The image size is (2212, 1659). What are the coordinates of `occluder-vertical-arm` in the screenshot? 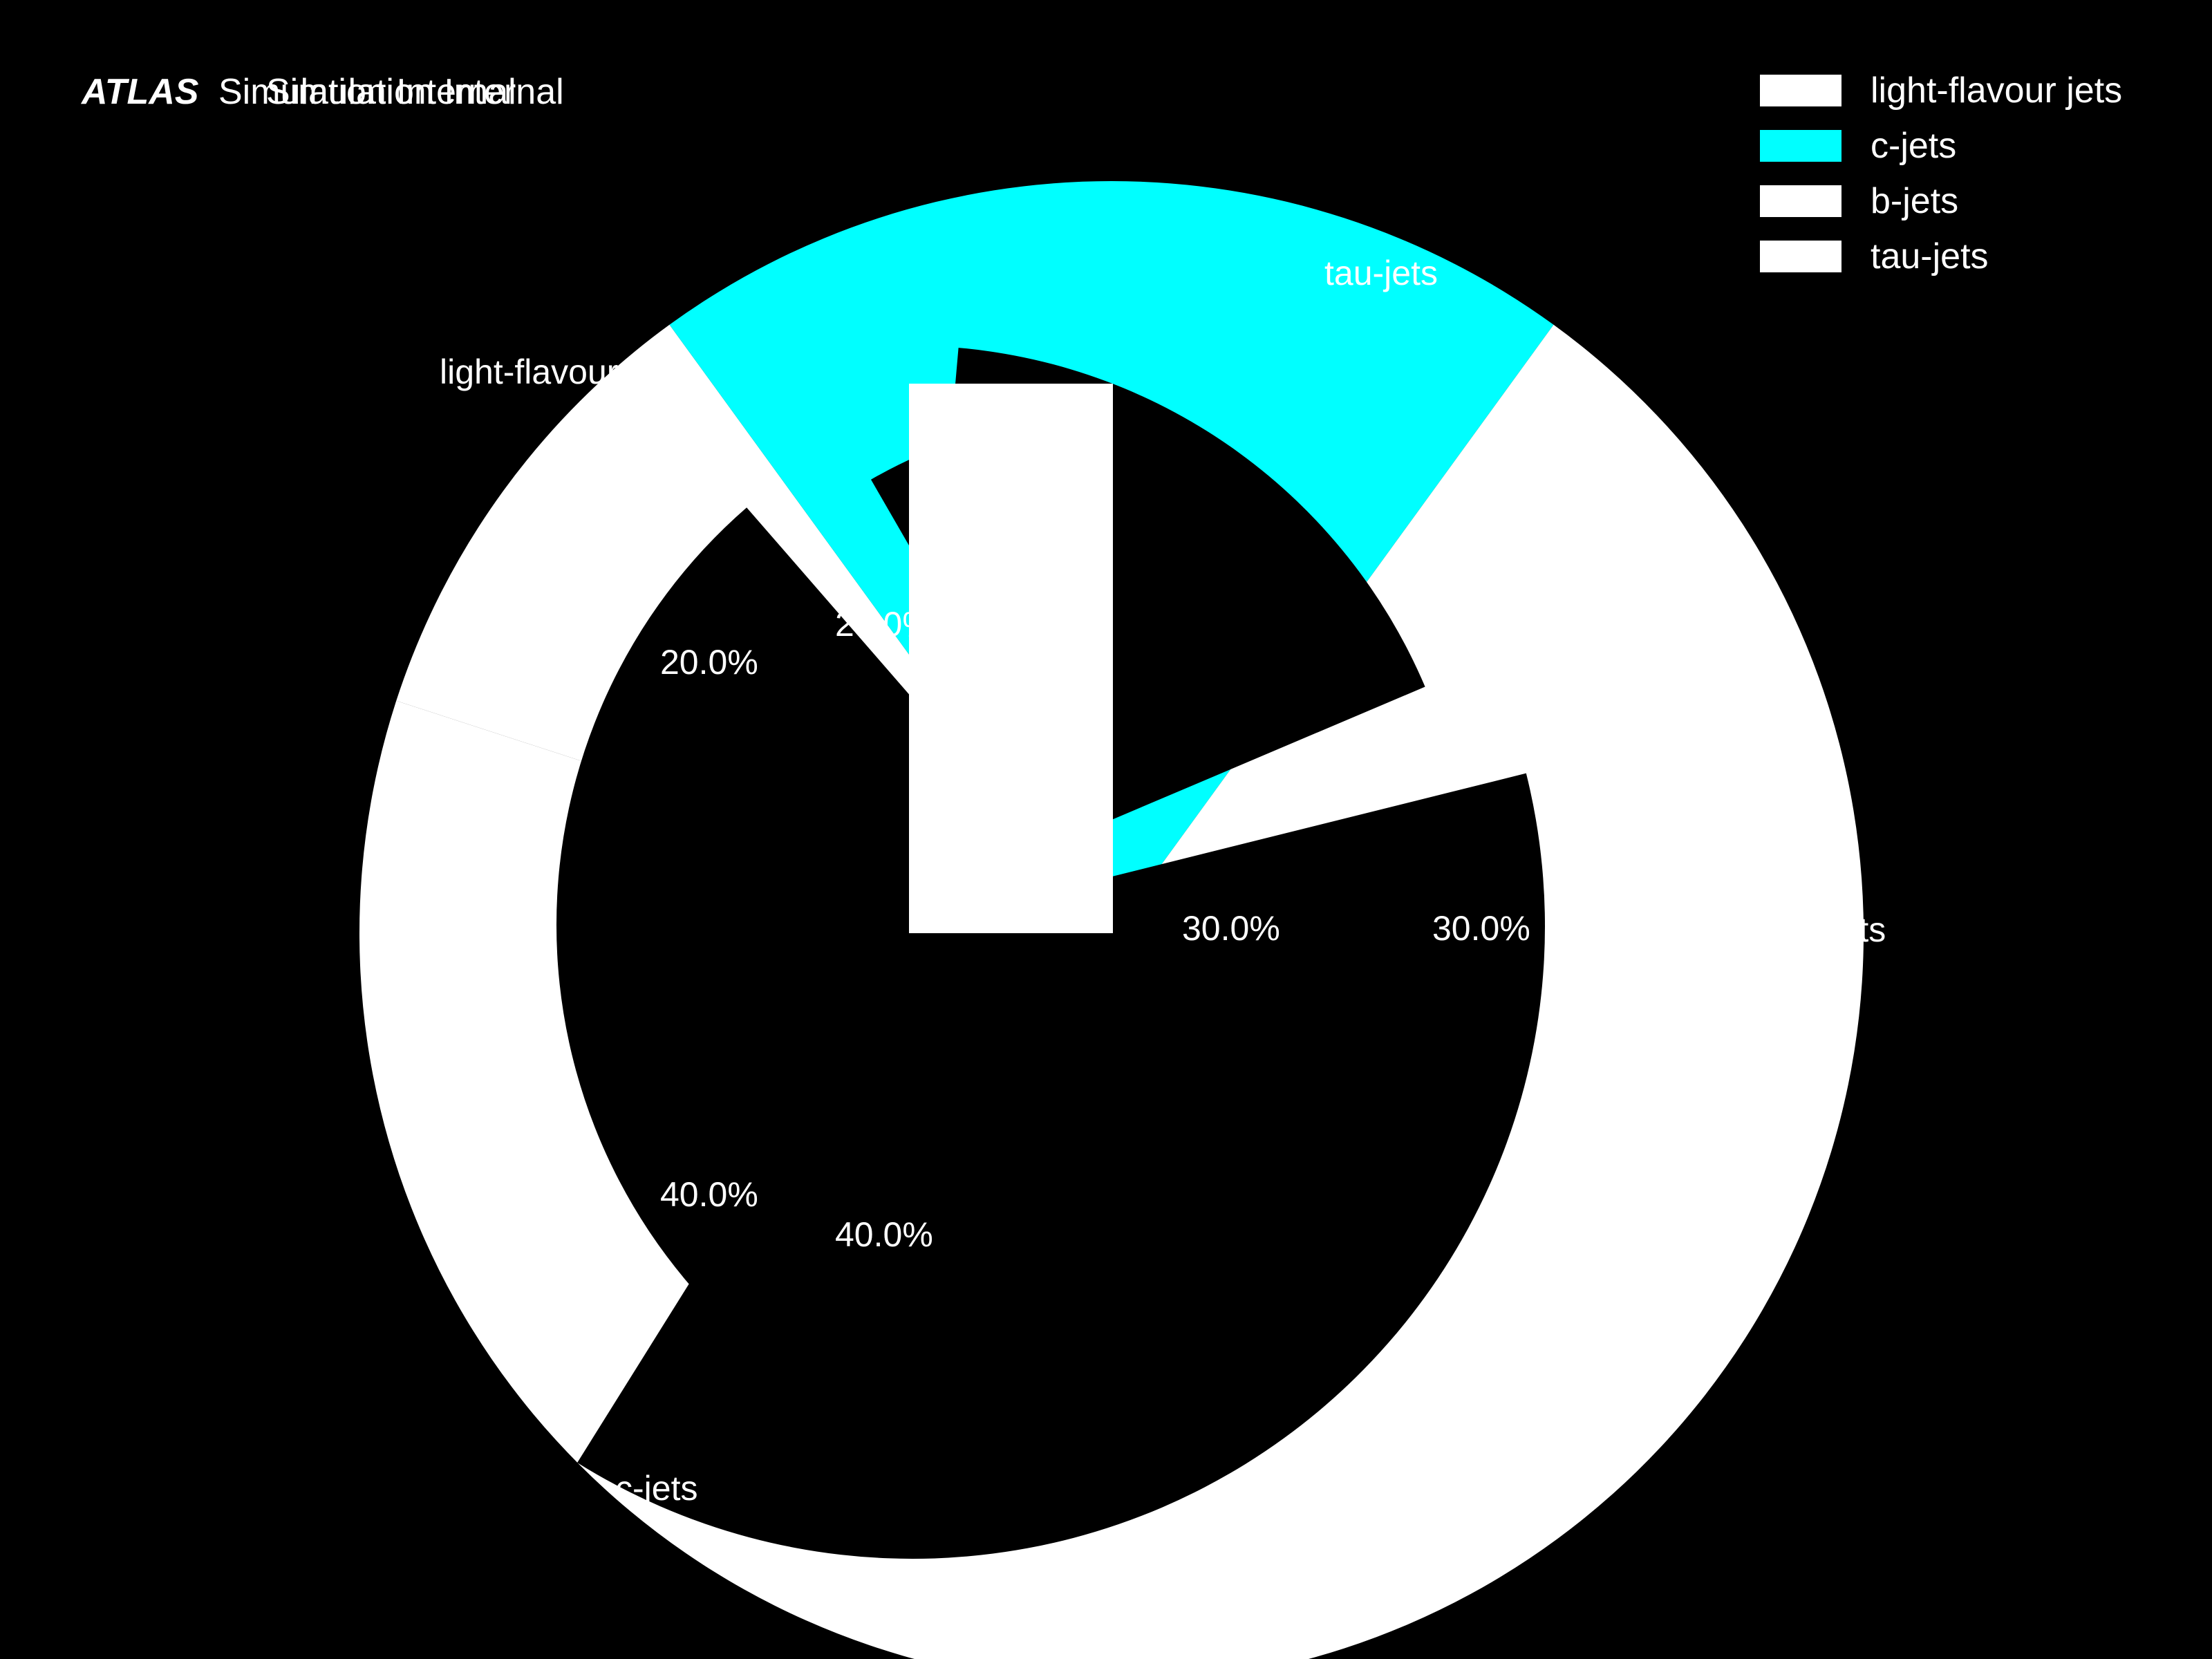 It's located at (1011, 658).